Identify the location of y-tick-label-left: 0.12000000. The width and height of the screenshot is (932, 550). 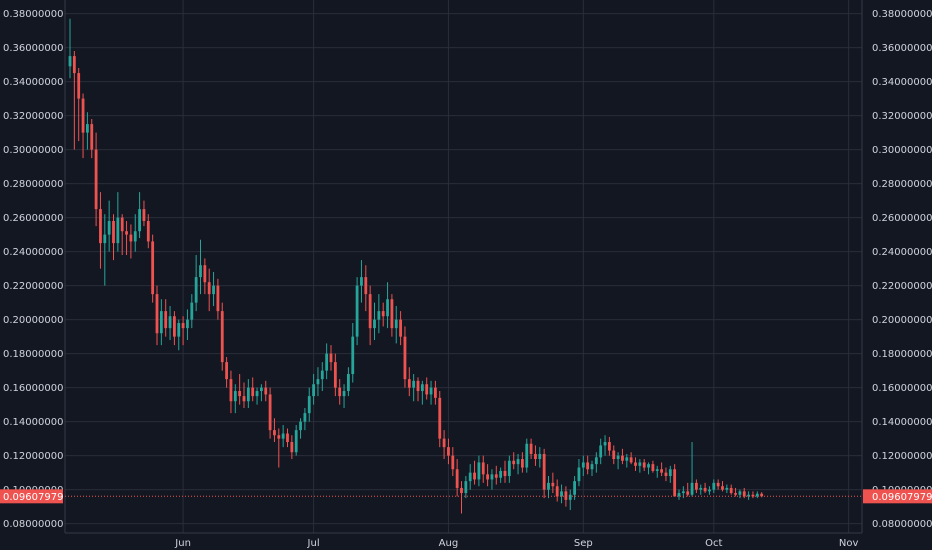
(33, 456).